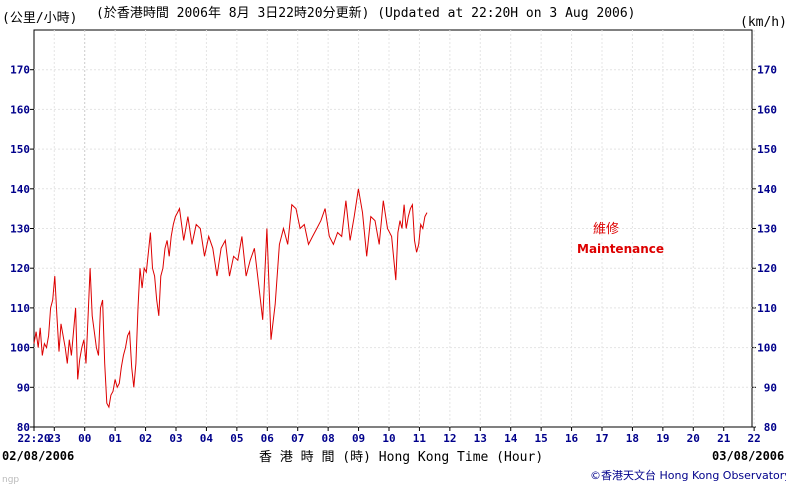 This screenshot has height=484, width=786. I want to click on y-tick-labels-right: 80 90 100 110 120 130 140 150 160 170, so click(767, 249).